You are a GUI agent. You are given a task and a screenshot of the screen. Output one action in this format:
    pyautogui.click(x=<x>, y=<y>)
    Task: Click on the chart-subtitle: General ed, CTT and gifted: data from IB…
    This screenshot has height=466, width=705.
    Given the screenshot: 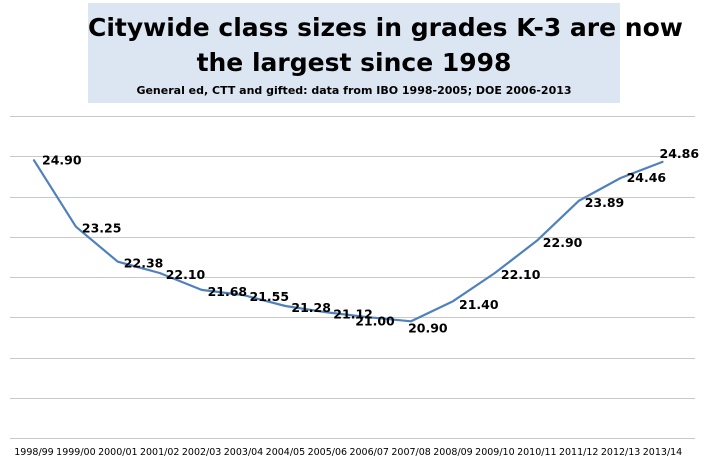 What is the action you would take?
    pyautogui.click(x=354, y=90)
    